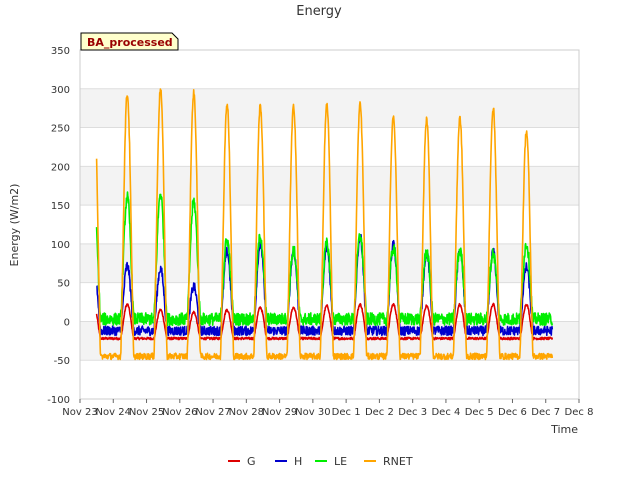  Describe the element at coordinates (398, 461) in the screenshot. I see `legend-label: RNET` at that location.